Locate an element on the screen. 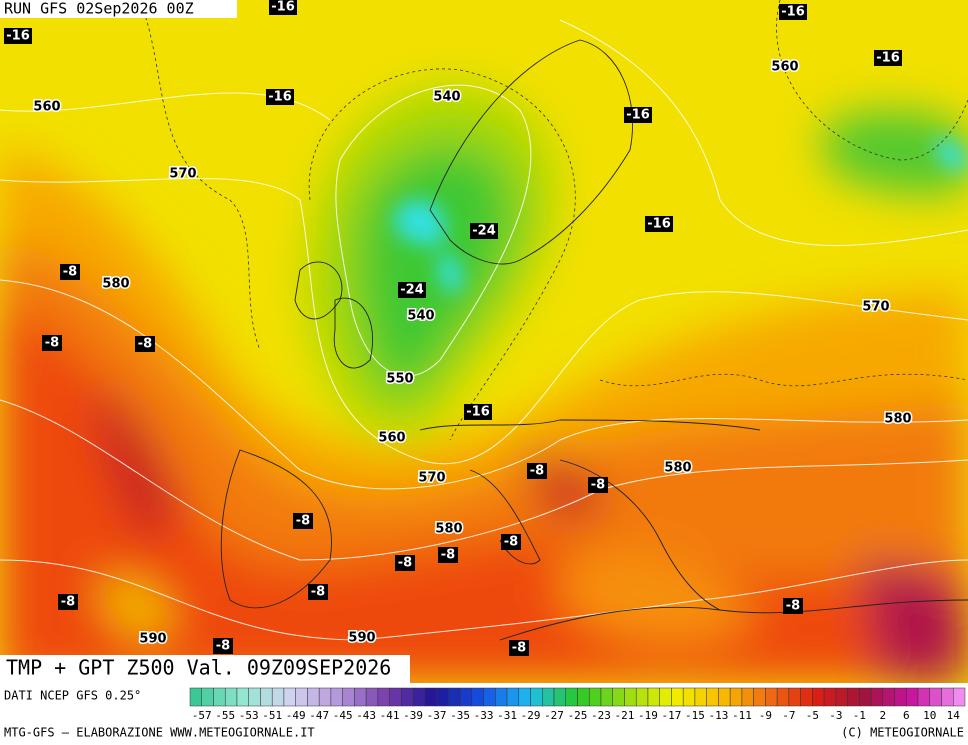 Image resolution: width=968 pixels, height=745 pixels. scale-label: -51 is located at coordinates (272, 715).